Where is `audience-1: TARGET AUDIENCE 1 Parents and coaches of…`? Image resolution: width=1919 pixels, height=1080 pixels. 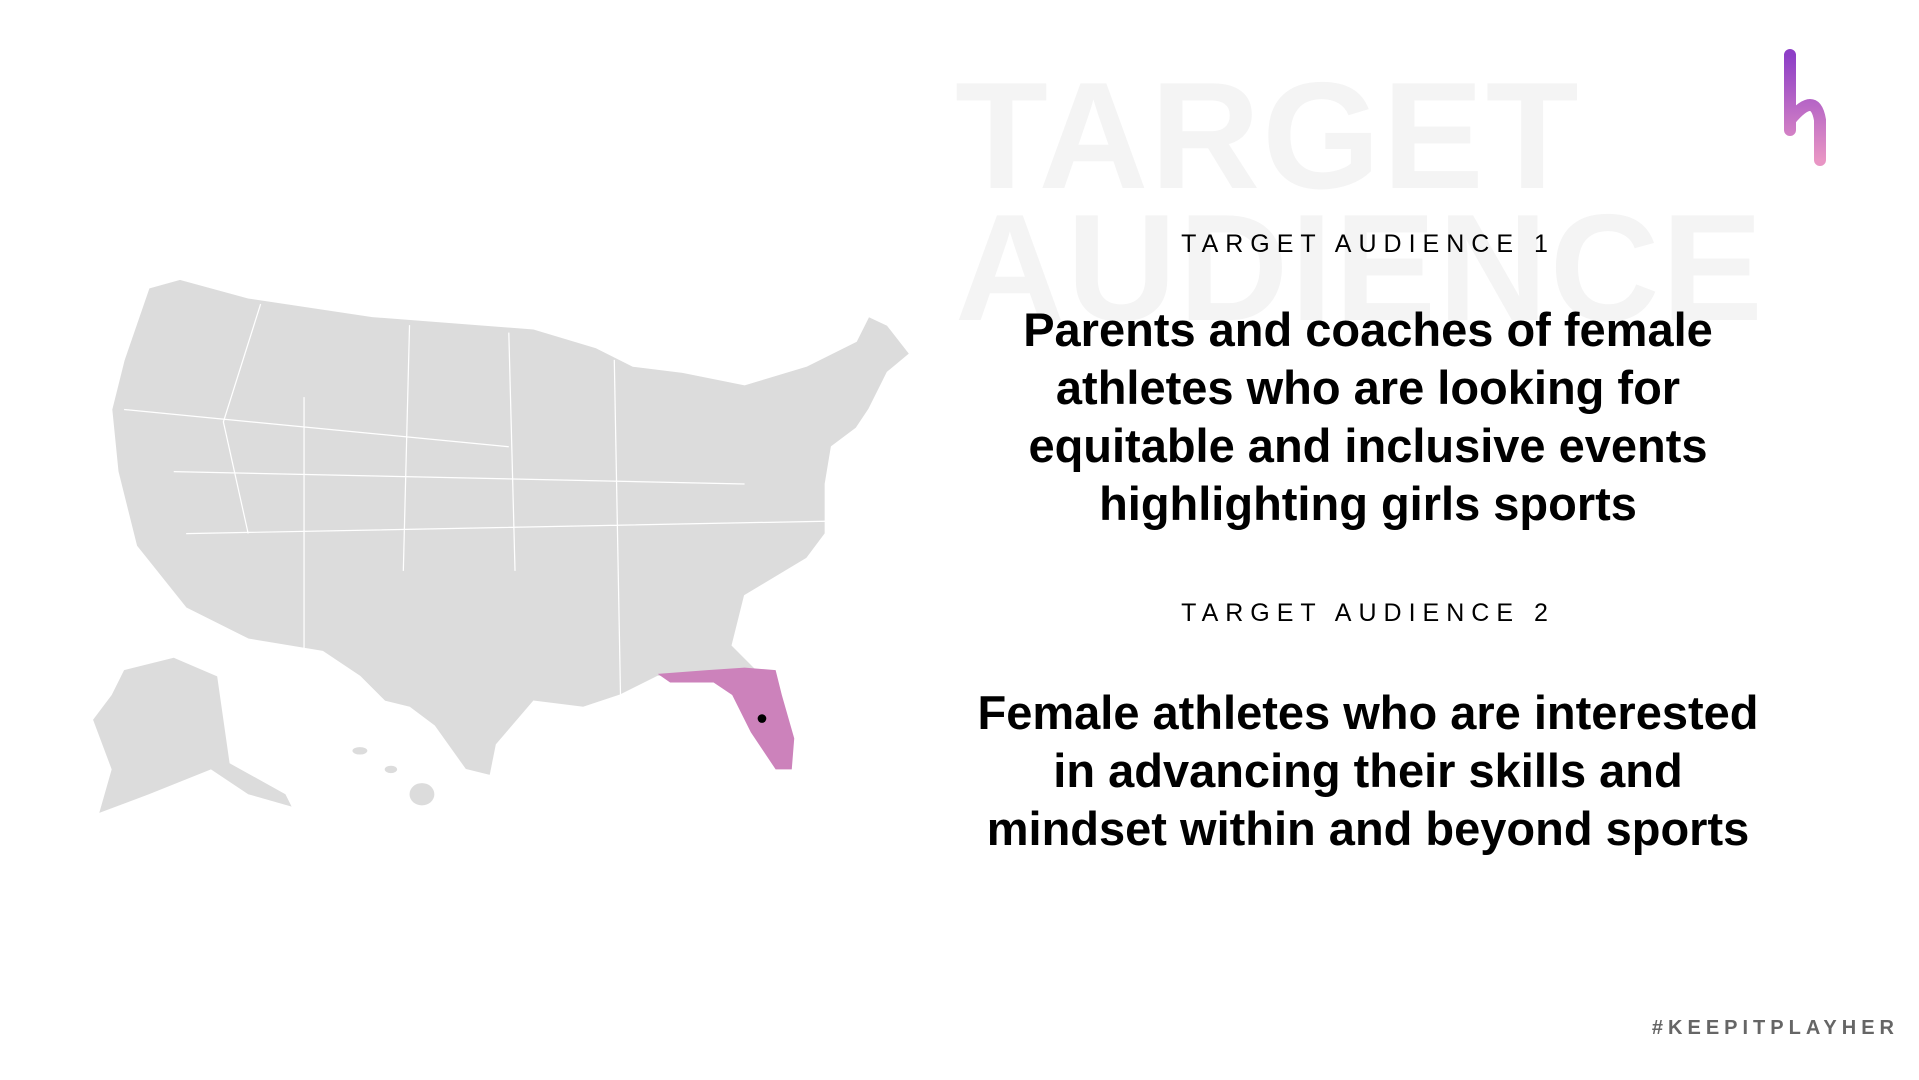
audience-1: TARGET AUDIENCE 1 Parents and coaches of… is located at coordinates (1368, 381).